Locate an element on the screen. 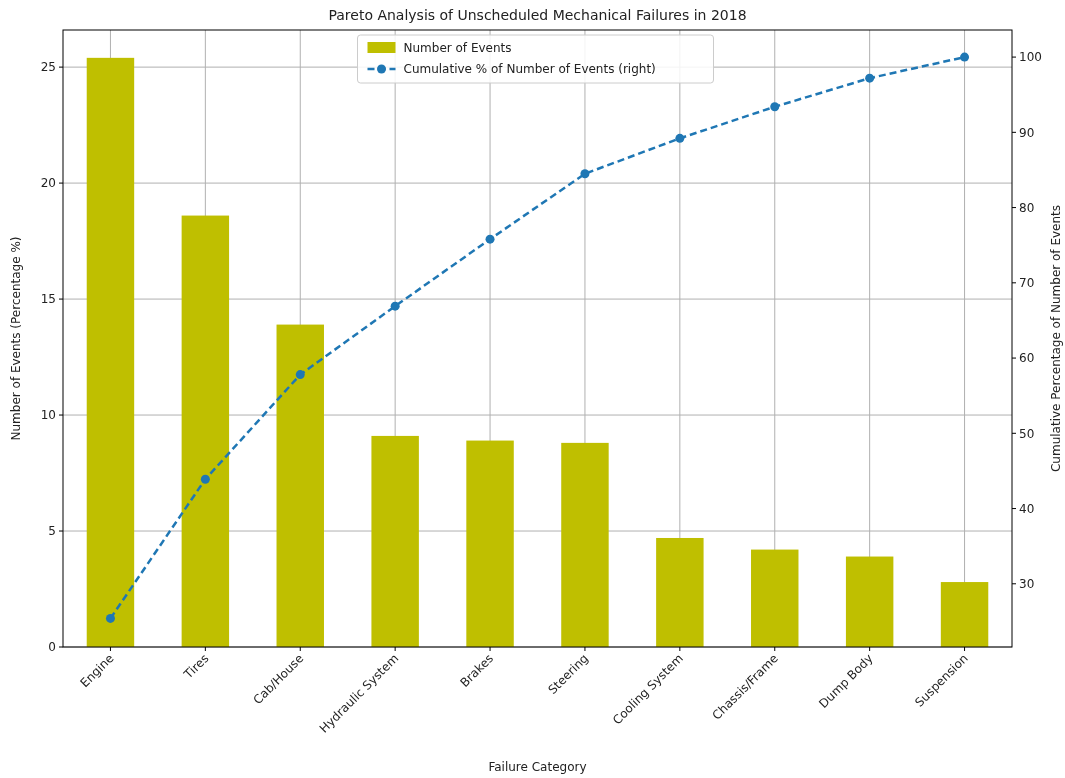 The image size is (1065, 778). y2-tick-label: 60 is located at coordinates (1027, 358).